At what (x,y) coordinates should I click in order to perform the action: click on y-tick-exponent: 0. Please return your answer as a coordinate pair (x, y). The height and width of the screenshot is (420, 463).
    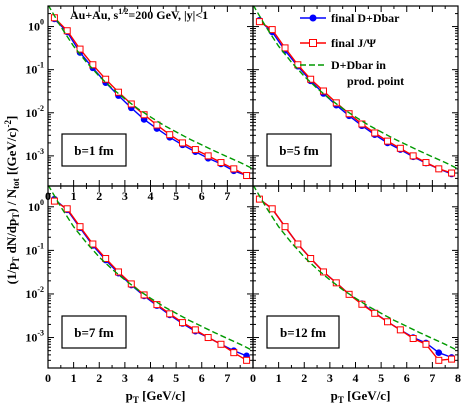
    Looking at the image, I should click on (42, 202).